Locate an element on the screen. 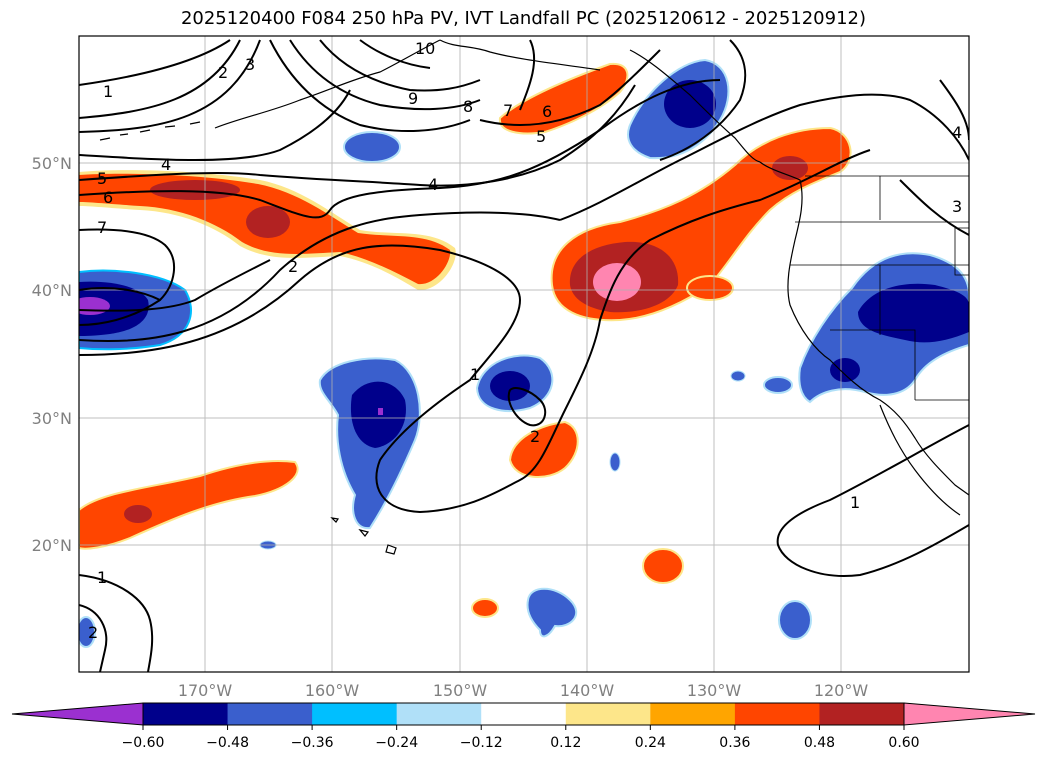 The image size is (1047, 765). state-borders is located at coordinates (879, 288).